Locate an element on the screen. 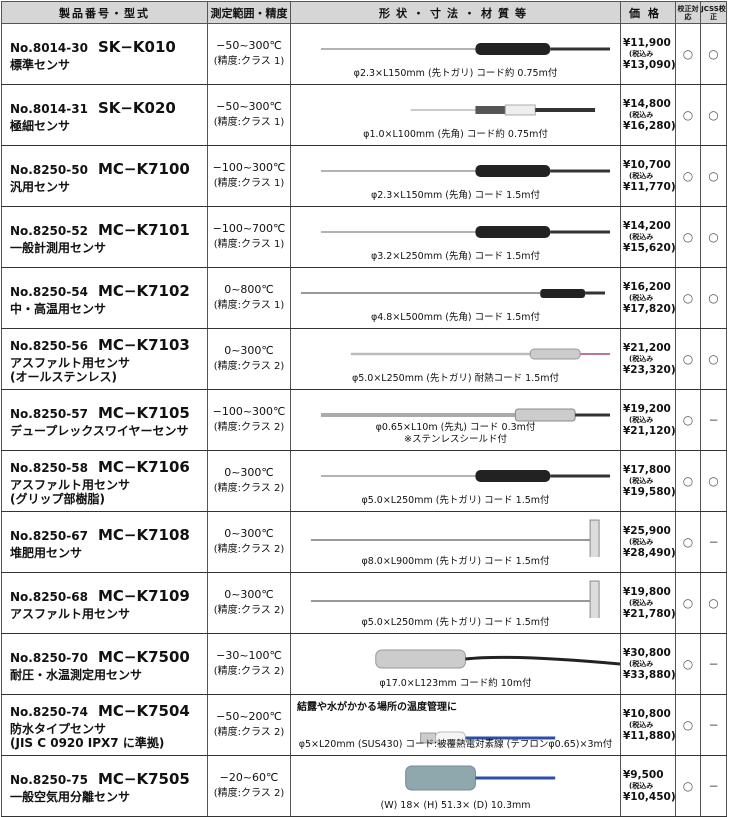 The height and width of the screenshot is (817, 734). shape-cell: φ1.0×L100mm (先角) コード約 0.75m付 is located at coordinates (455, 115).